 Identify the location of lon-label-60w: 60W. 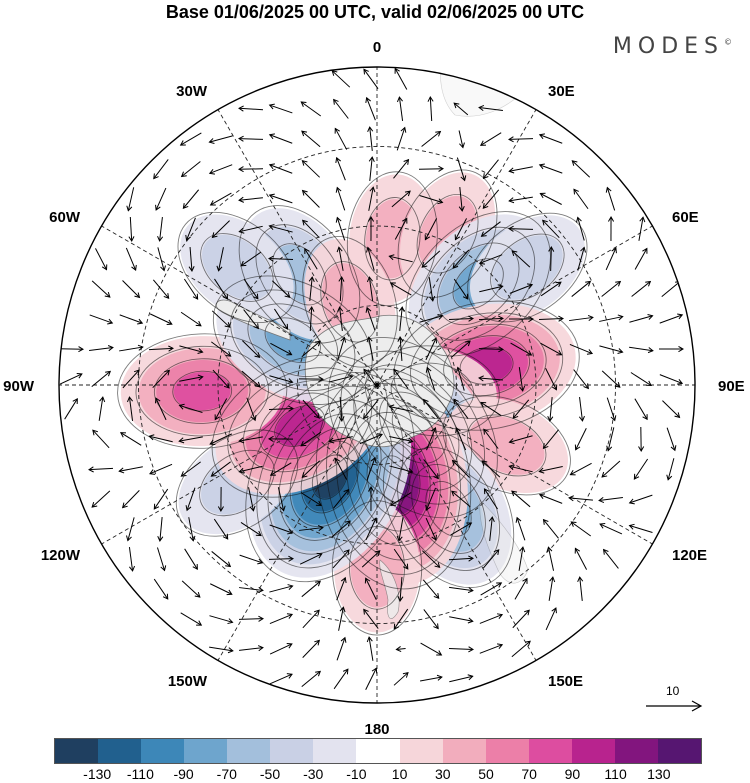
(65, 217).